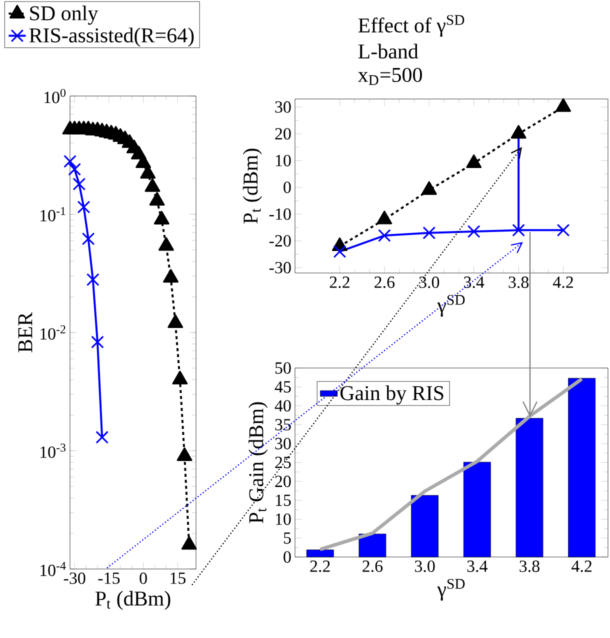 This screenshot has width=610, height=638. What do you see at coordinates (25, 332) in the screenshot?
I see `y-axis-title: BER` at bounding box center [25, 332].